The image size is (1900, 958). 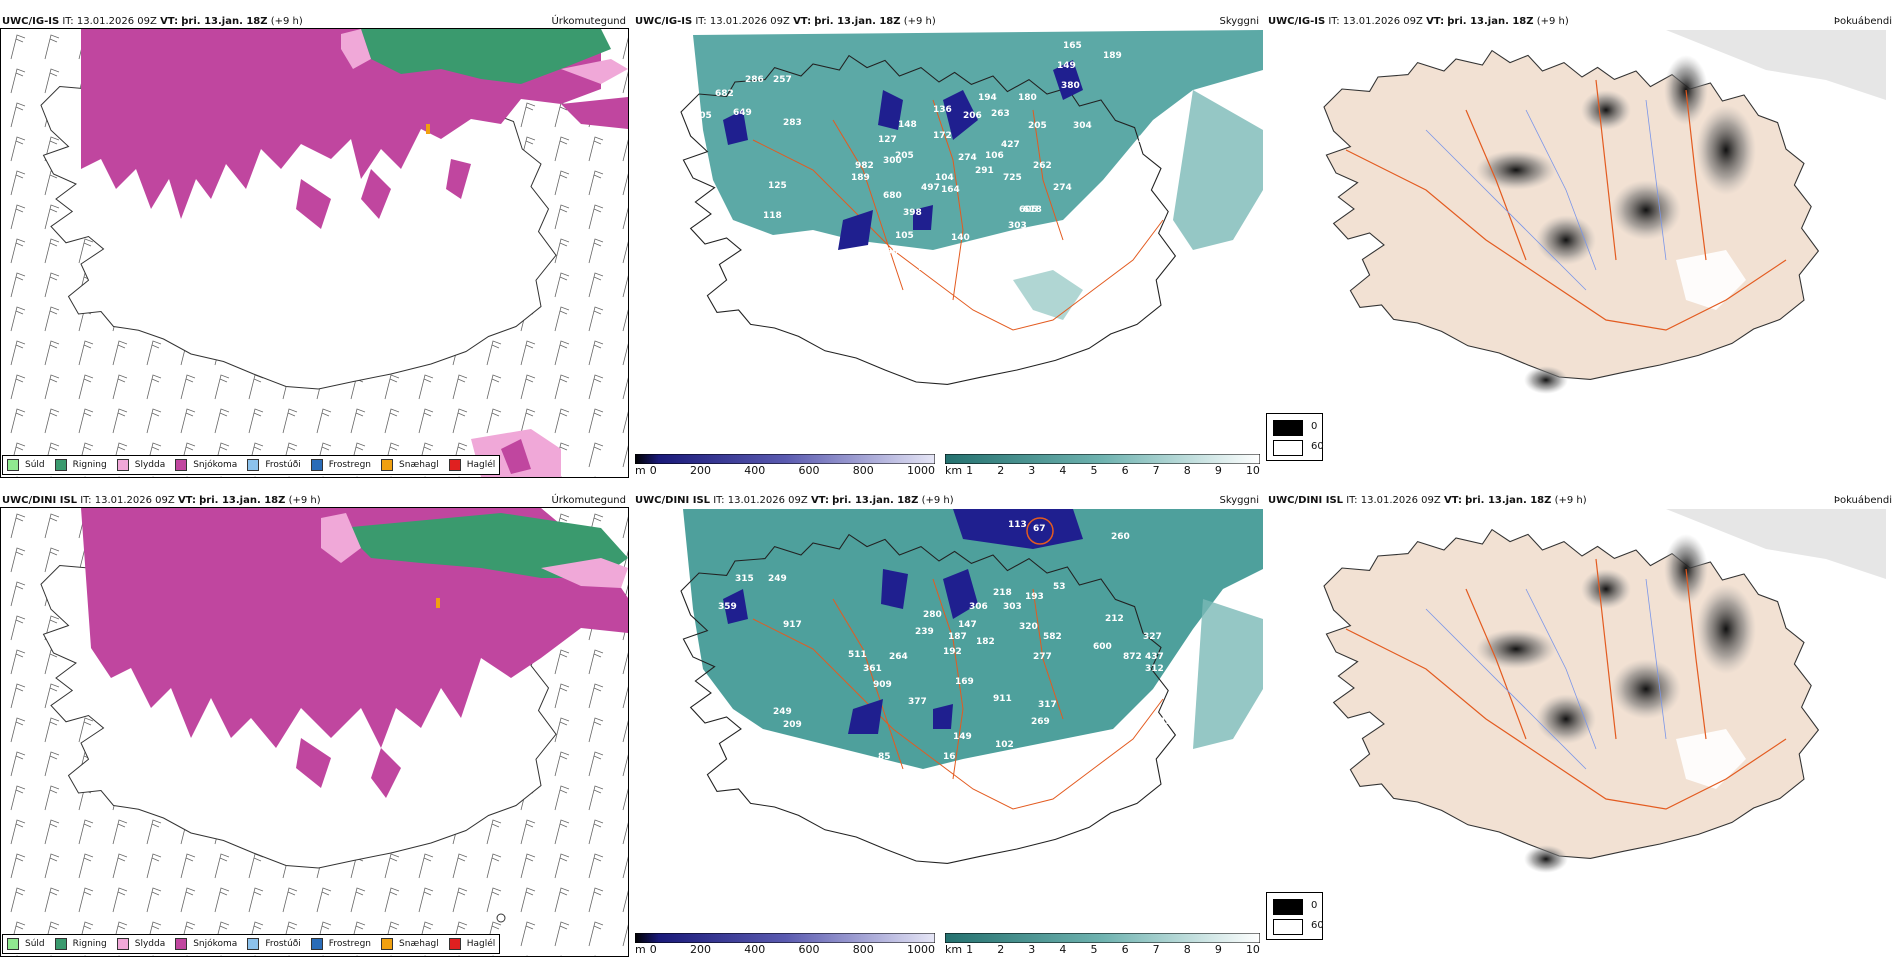 I want to click on fog-map, so click(x=1604, y=212).